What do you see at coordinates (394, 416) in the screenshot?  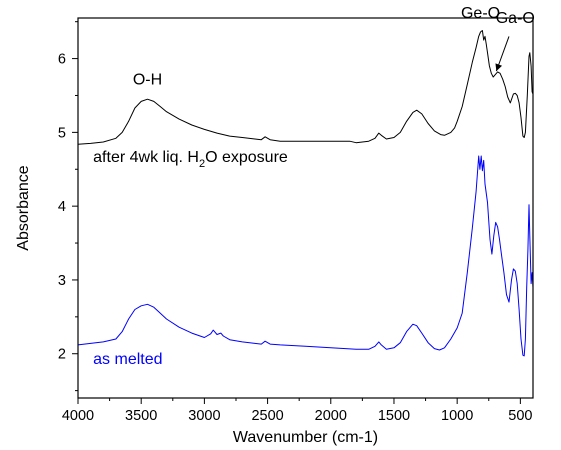 I see `x-tick-label: 1500` at bounding box center [394, 416].